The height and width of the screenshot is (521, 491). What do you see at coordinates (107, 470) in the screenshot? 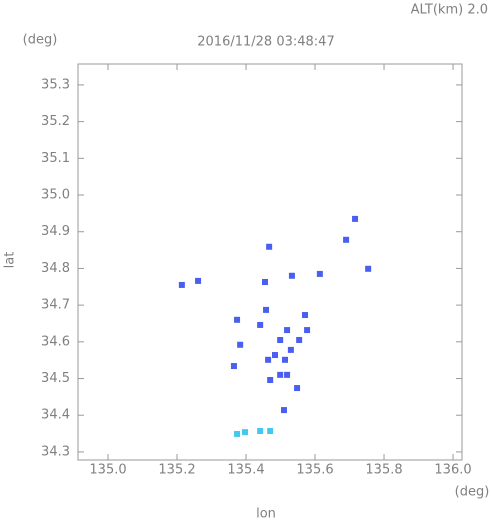
I see `x-tick-label: 135.0` at bounding box center [107, 470].